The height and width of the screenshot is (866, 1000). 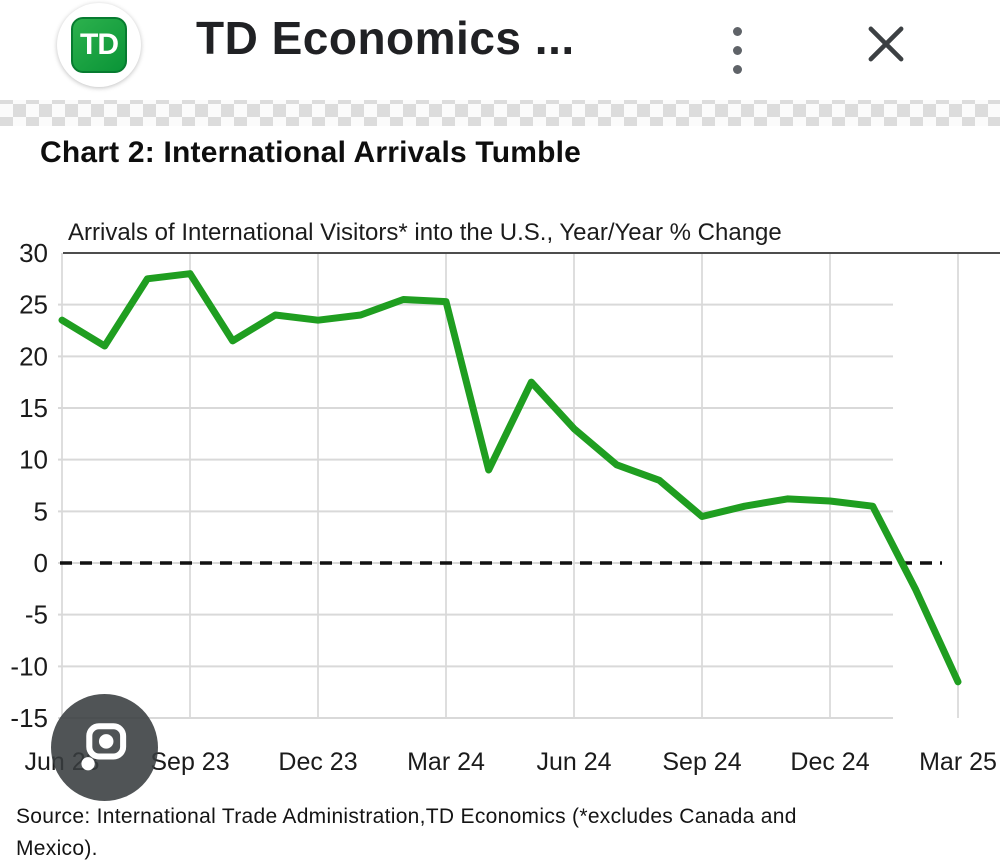 I want to click on td-logo-text: TD, so click(x=99, y=44).